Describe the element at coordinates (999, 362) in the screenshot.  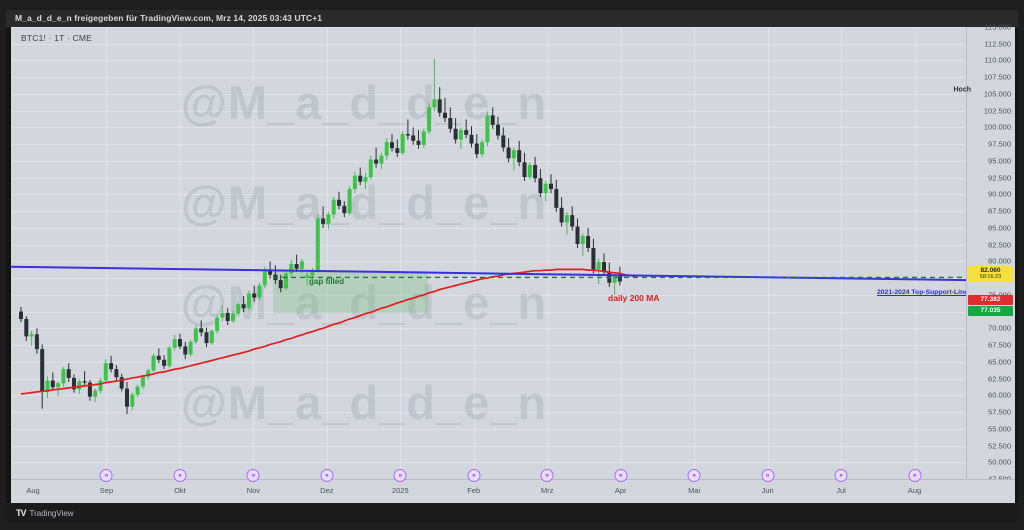
I see `price-axis-tick: 65.000` at that location.